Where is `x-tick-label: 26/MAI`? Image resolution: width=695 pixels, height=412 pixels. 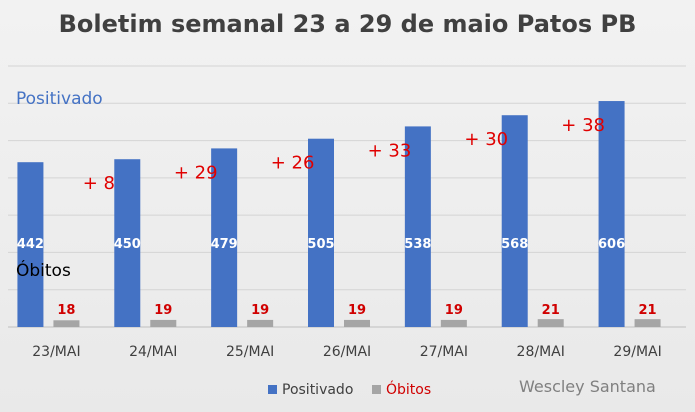
x-tick-label: 26/MAI is located at coordinates (347, 352).